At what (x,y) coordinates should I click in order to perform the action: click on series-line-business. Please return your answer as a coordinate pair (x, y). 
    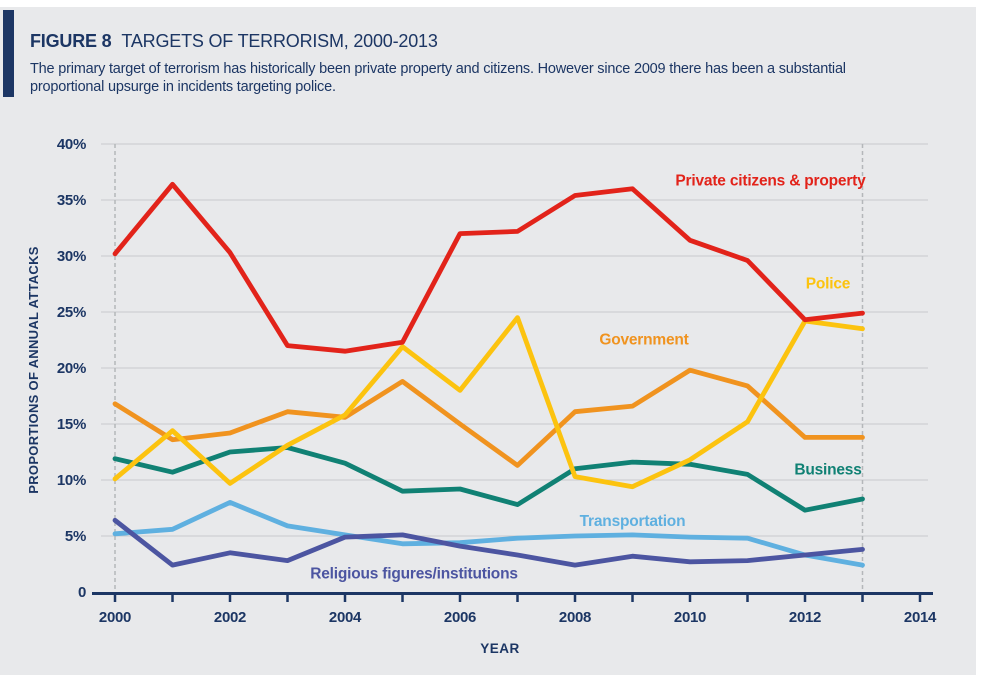
    Looking at the image, I should click on (488, 479).